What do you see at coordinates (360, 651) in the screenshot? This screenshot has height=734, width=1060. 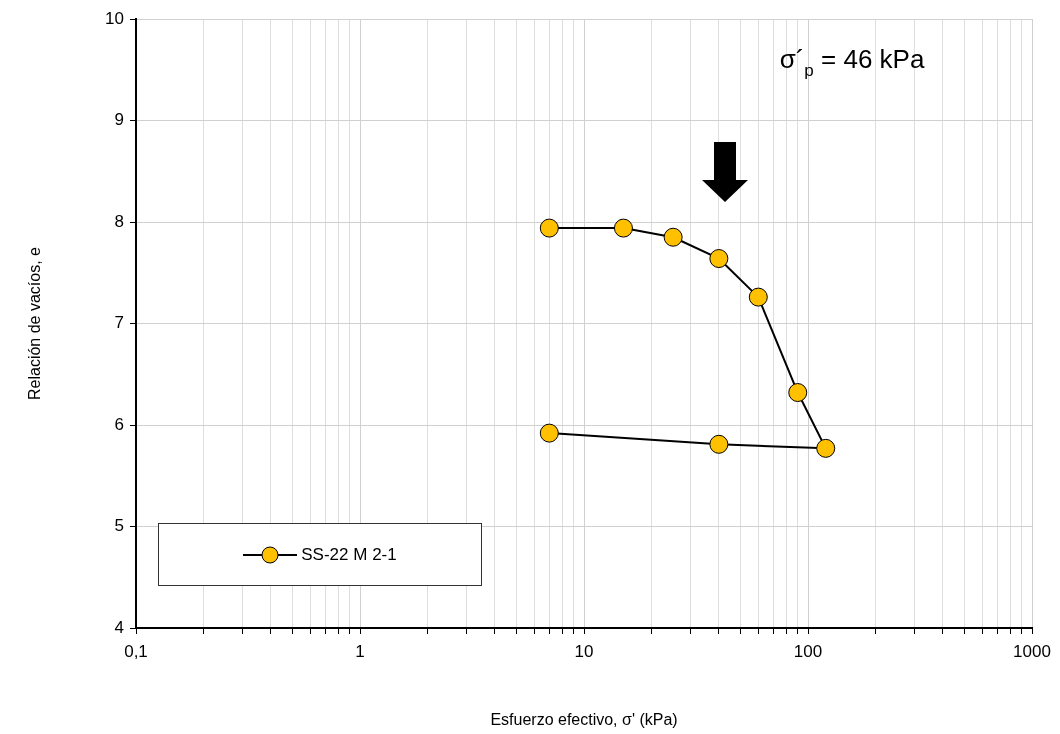 I see `x-tick-label: 1` at bounding box center [360, 651].